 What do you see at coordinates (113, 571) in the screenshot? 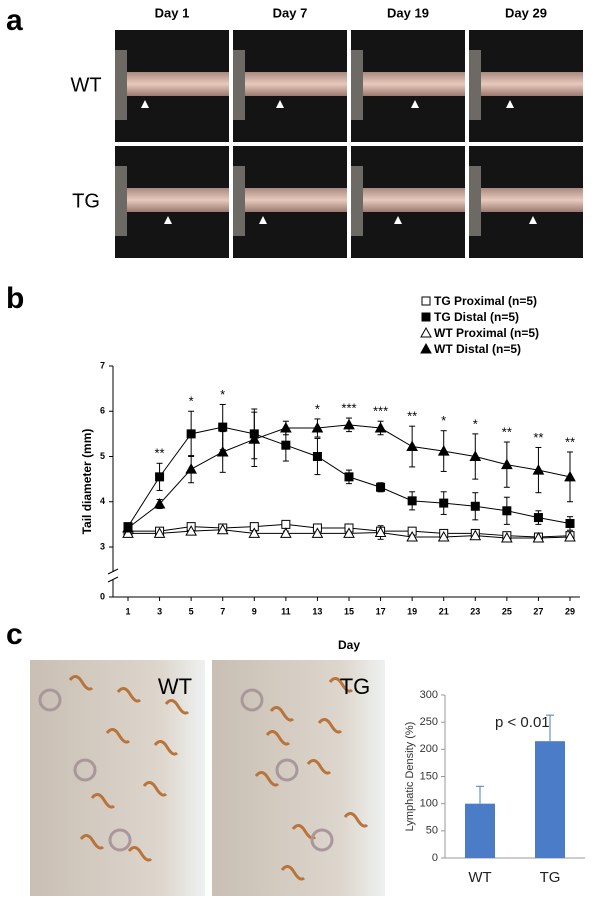
I see `axis-break` at bounding box center [113, 571].